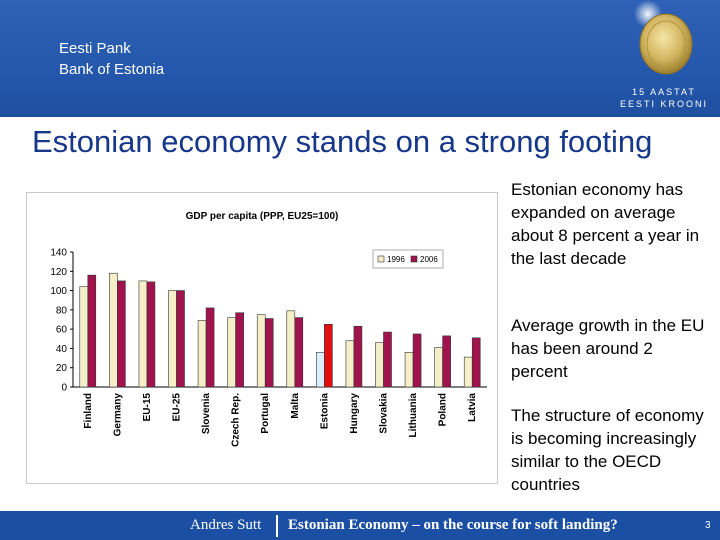 Image resolution: width=720 pixels, height=540 pixels. Describe the element at coordinates (147, 407) in the screenshot. I see `x-tick-label: EU-15` at that location.